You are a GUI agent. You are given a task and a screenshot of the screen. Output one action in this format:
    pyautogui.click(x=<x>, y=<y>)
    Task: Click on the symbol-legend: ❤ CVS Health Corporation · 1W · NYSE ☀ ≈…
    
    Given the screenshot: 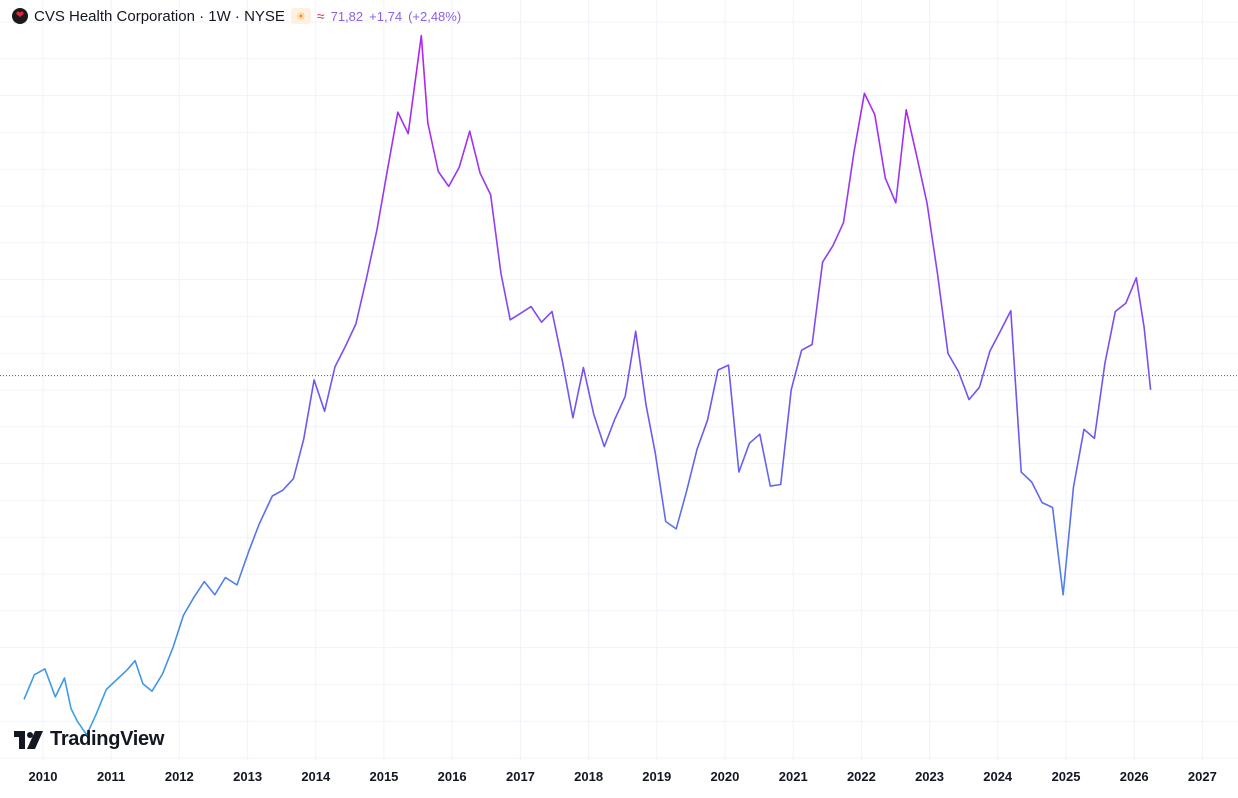 What is the action you would take?
    pyautogui.click(x=236, y=16)
    